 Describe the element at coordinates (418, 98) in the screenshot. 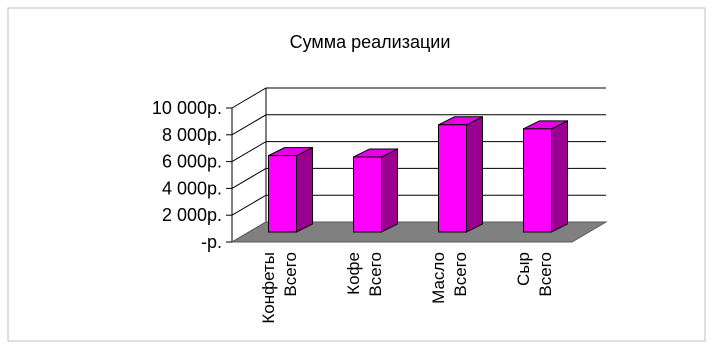

I see `grid-line` at that location.